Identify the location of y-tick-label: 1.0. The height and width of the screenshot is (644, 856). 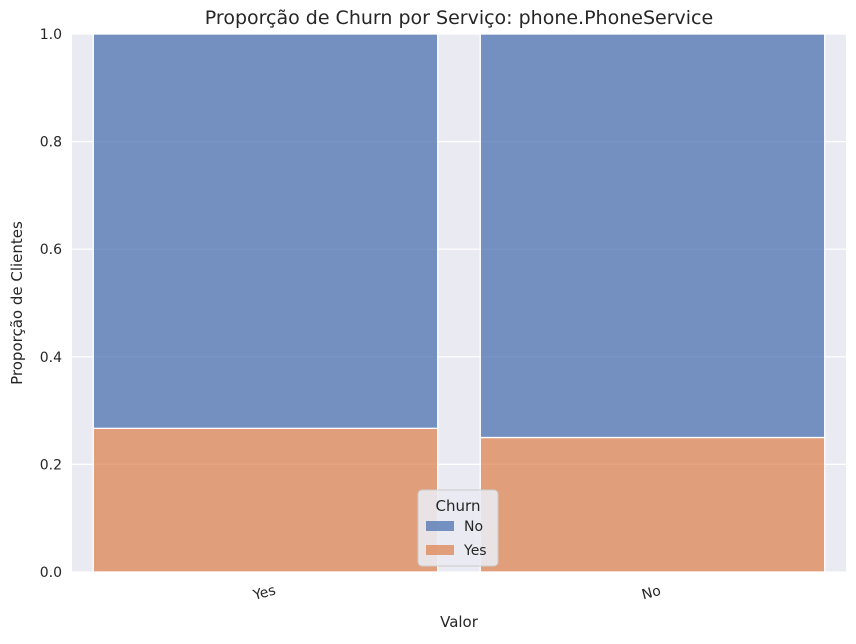
(51, 35).